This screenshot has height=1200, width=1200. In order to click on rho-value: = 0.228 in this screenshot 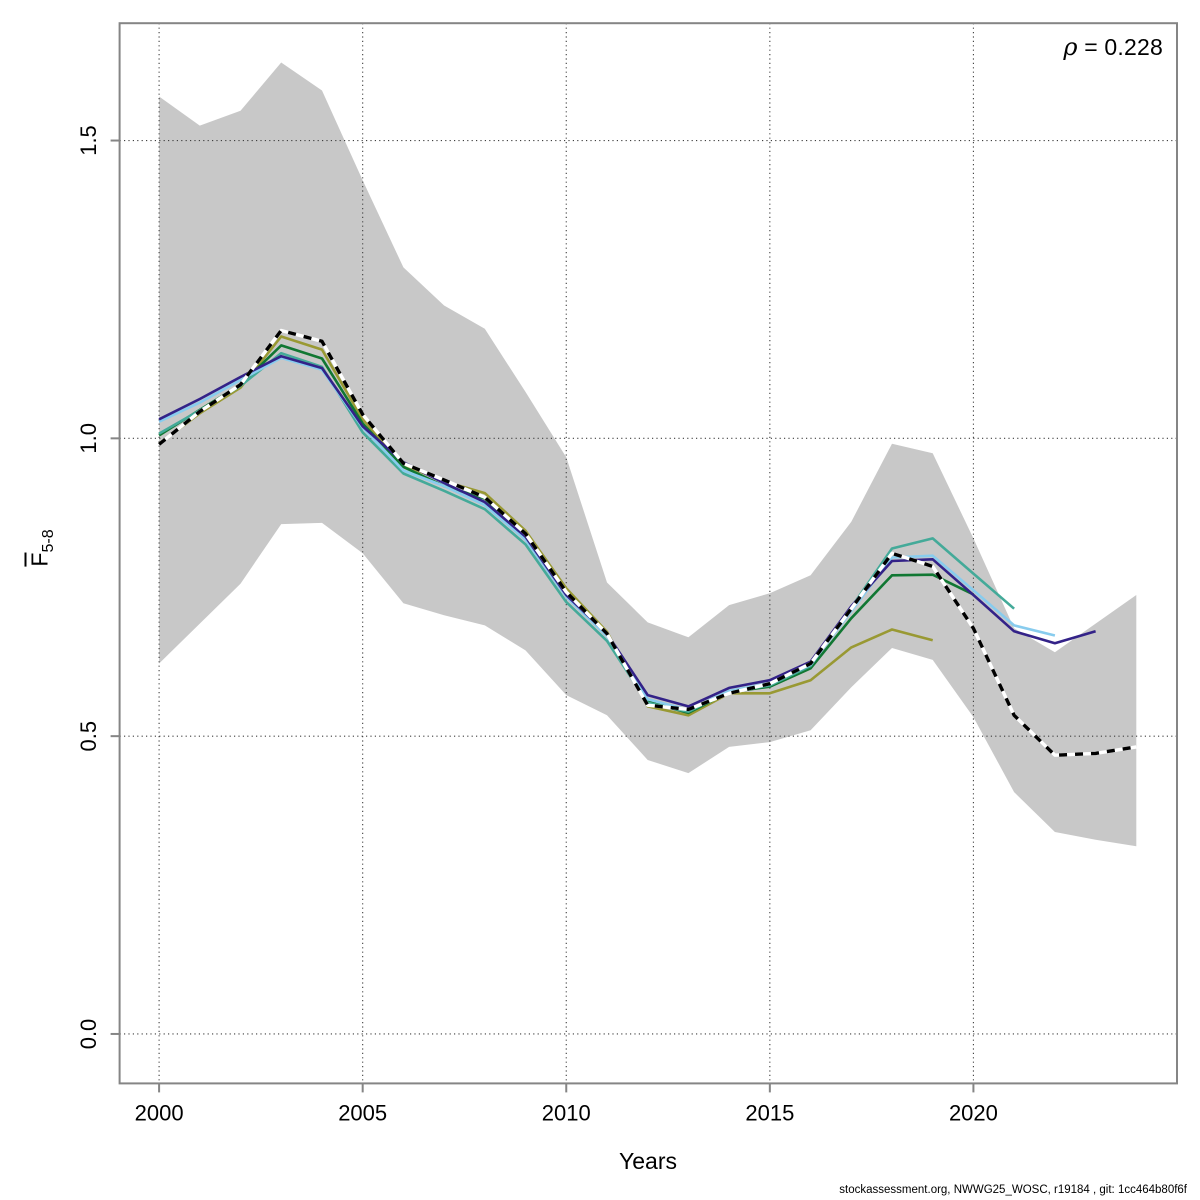, I will do `click(1120, 47)`.